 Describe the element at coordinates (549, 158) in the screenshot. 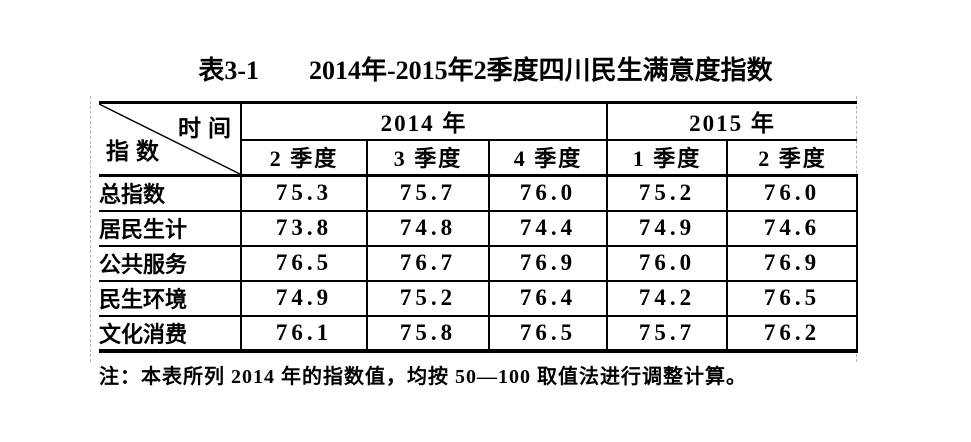

I see `quarter-header: 4 季度` at that location.